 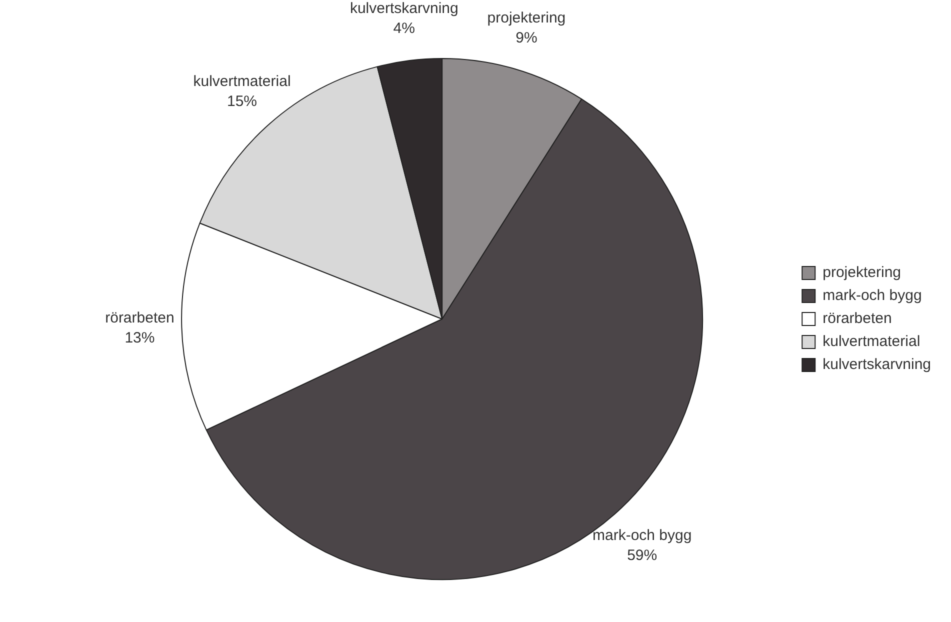 I want to click on data-label: 13%, so click(x=139, y=338).